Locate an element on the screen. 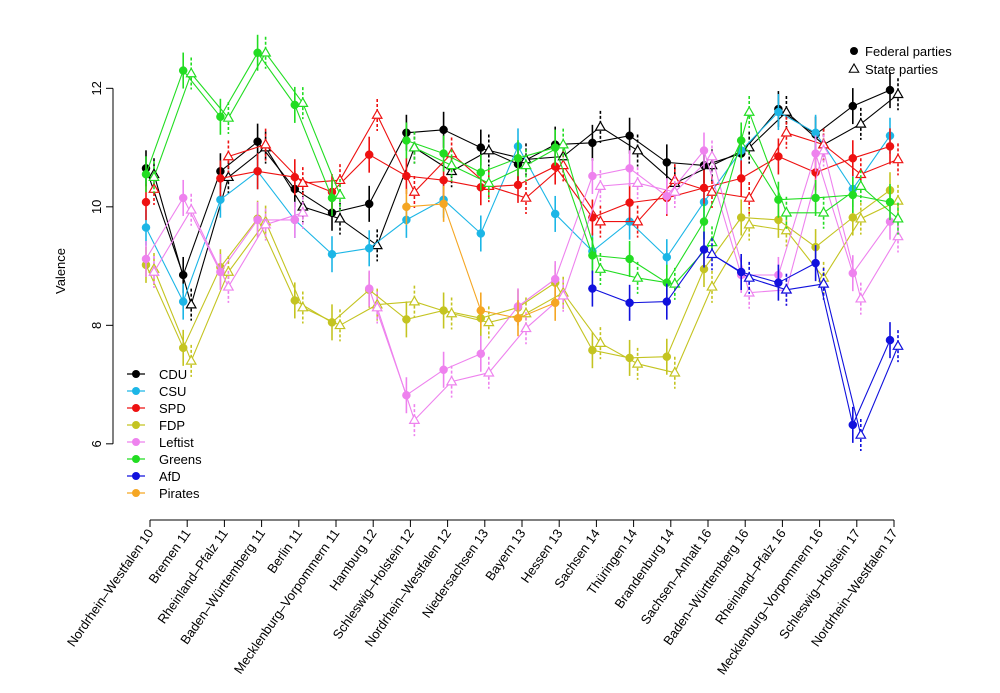 The height and width of the screenshot is (693, 1000). legend-afd-label: AfD is located at coordinates (170, 476).